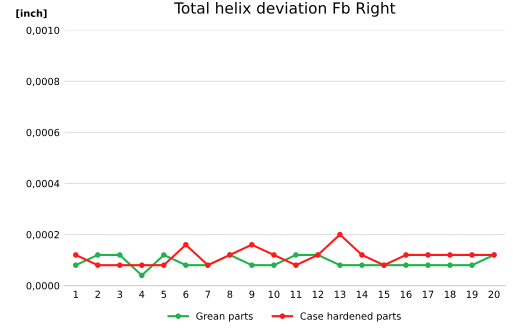 This screenshot has width=518, height=336. I want to click on x-tick-label: 5, so click(163, 294).